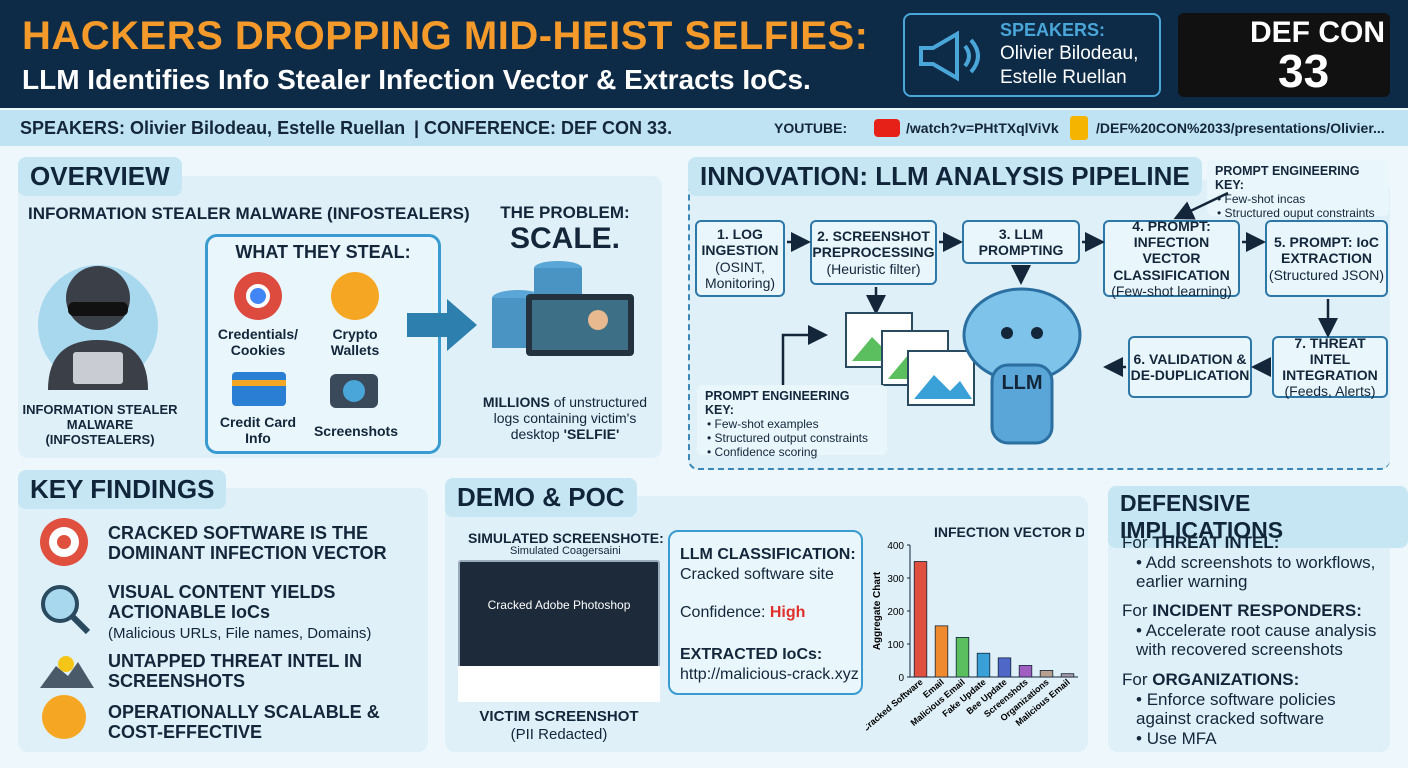  What do you see at coordinates (1299, 213) in the screenshot?
I see `key-item-text: Structured ouput constraints` at bounding box center [1299, 213].